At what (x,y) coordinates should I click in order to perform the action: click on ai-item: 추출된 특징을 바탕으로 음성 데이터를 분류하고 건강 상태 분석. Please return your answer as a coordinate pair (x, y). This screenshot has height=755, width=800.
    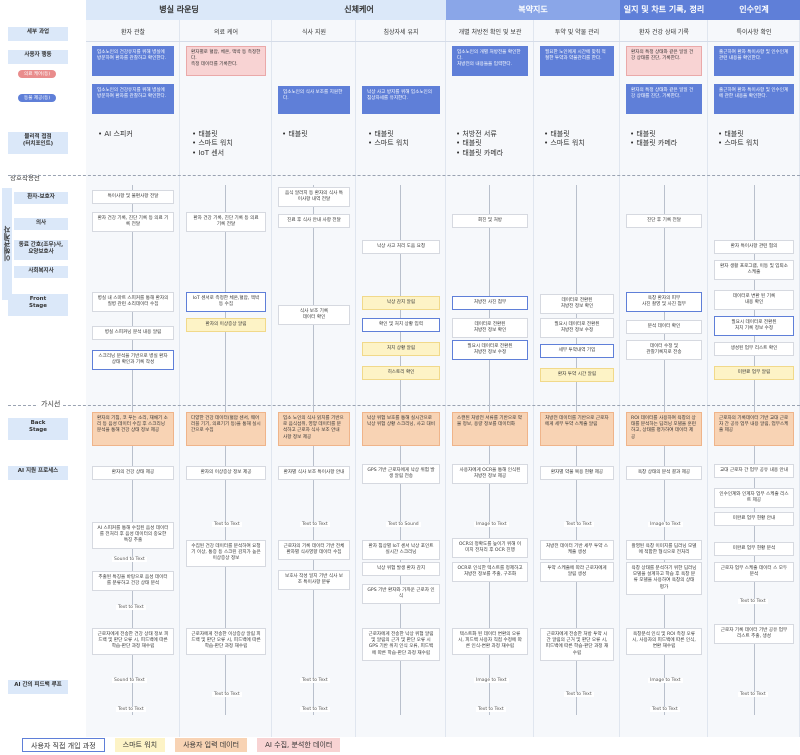
    Looking at the image, I should click on (133, 581).